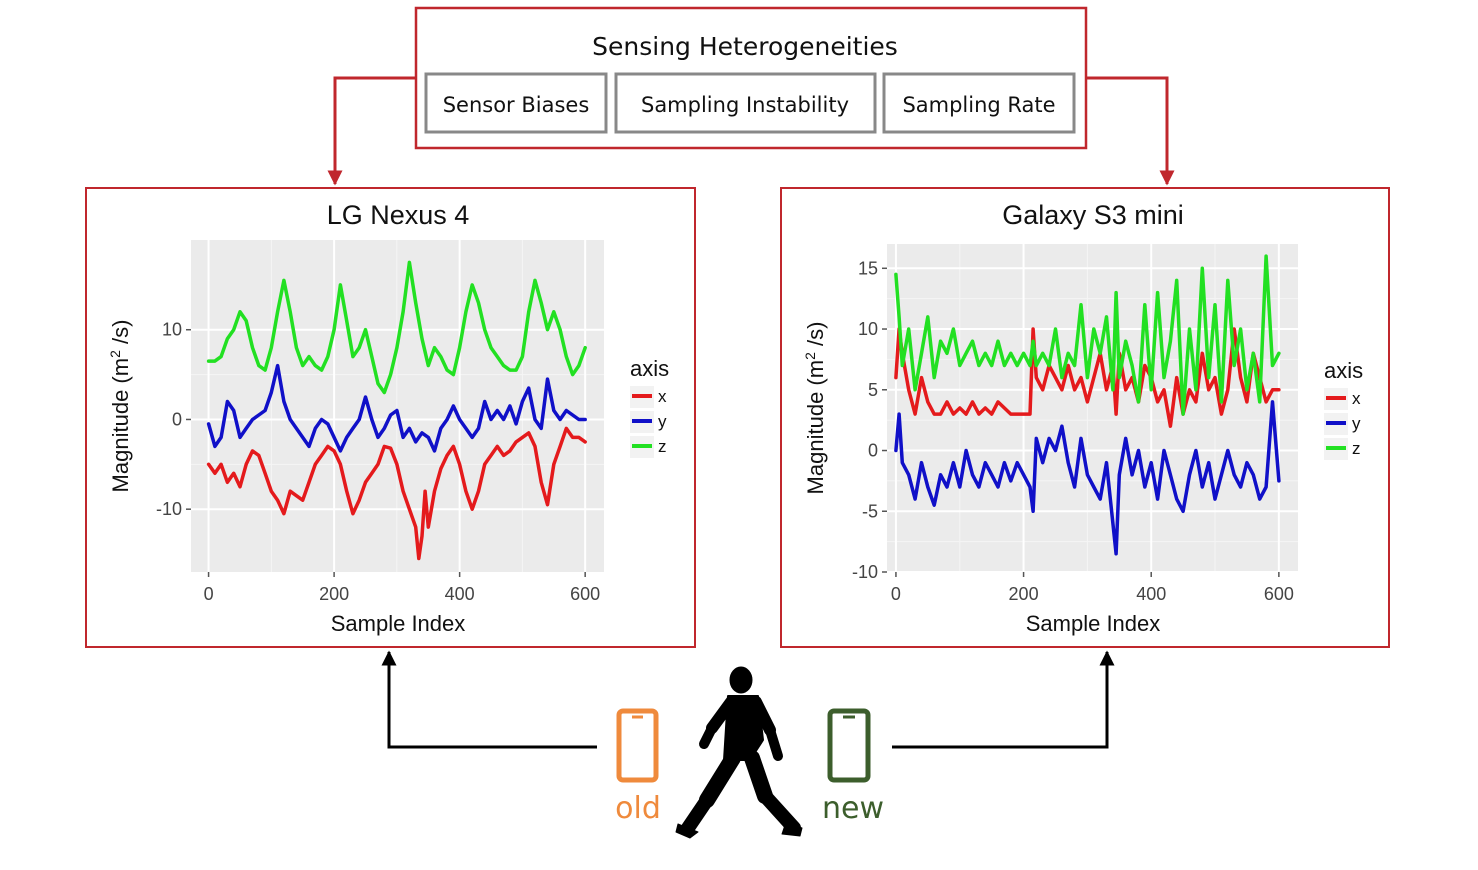 Image resolution: width=1478 pixels, height=870 pixels. Describe the element at coordinates (1003, 699) in the screenshot. I see `arrow-new-to-galaxy-s3` at that location.